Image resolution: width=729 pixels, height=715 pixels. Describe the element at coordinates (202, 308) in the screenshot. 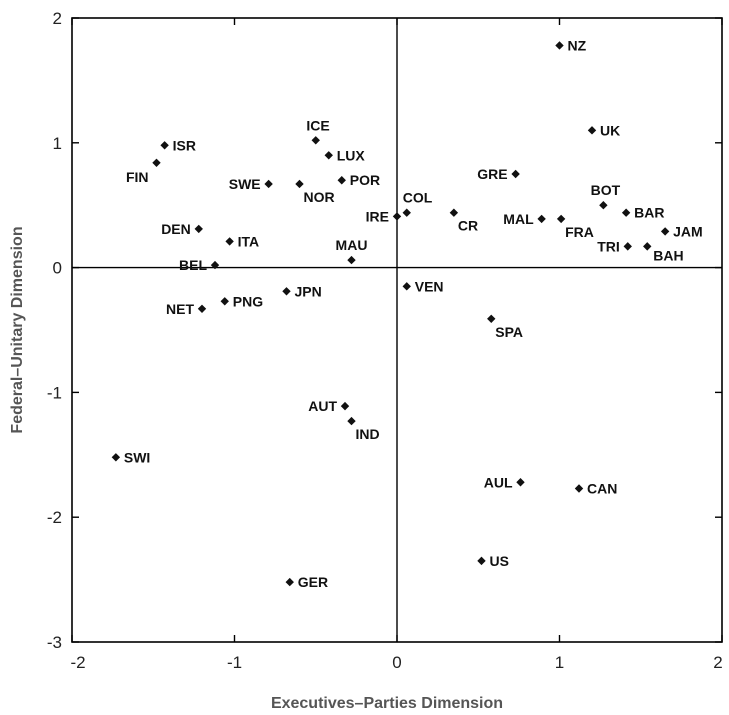

I see `point-marker-net` at that location.